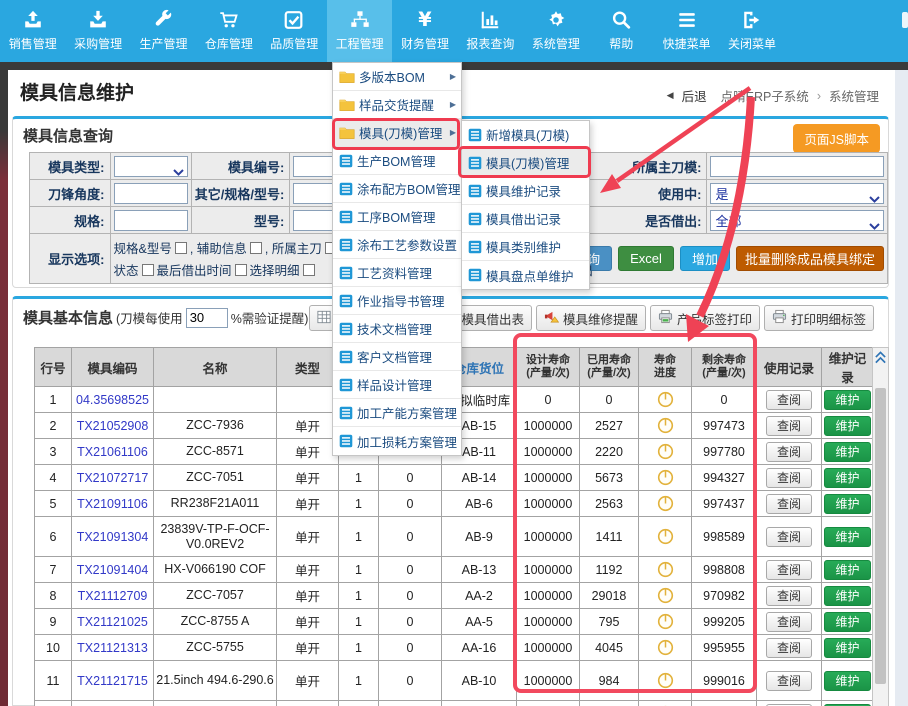 Image resolution: width=908 pixels, height=706 pixels. What do you see at coordinates (397, 357) in the screenshot?
I see `menu-item: 客户文档管理 ▶` at bounding box center [397, 357].